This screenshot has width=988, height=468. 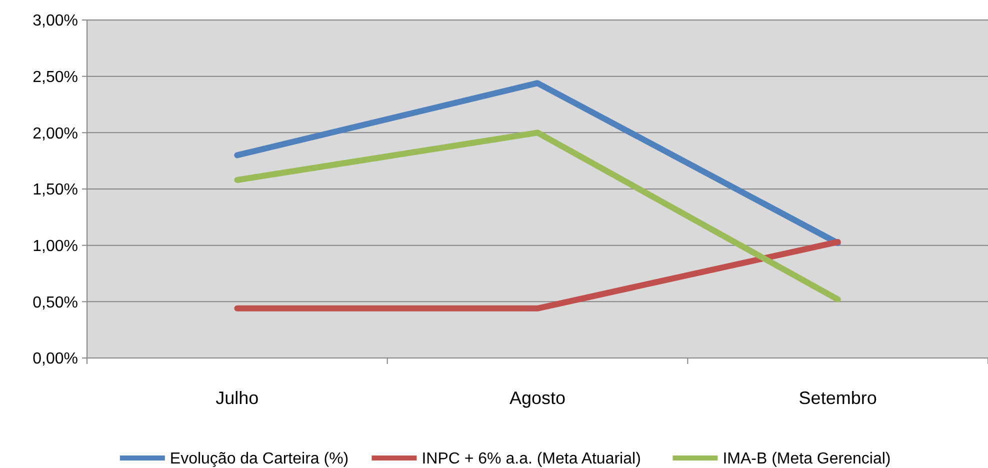 What do you see at coordinates (806, 459) in the screenshot?
I see `legend-label: IMA-B (Meta Gerencial)` at bounding box center [806, 459].